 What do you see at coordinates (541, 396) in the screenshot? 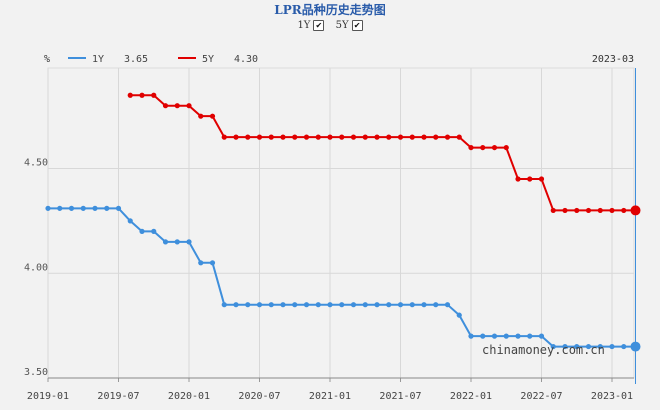
I see `x-tick-label: 2022-07` at bounding box center [541, 396].